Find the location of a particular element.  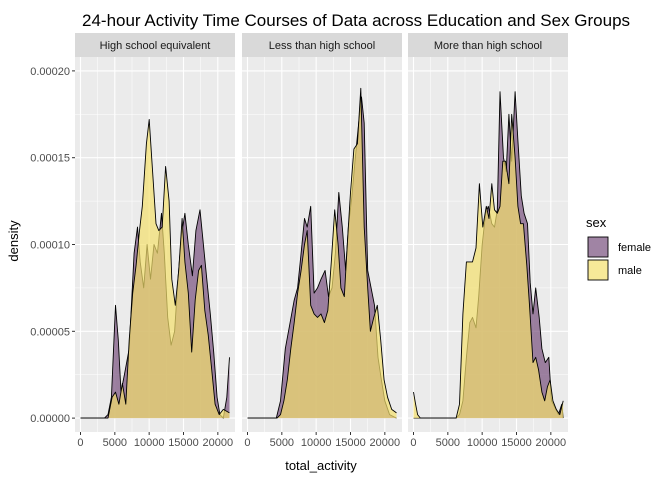

strip-label: Less than high school is located at coordinates (322, 46).